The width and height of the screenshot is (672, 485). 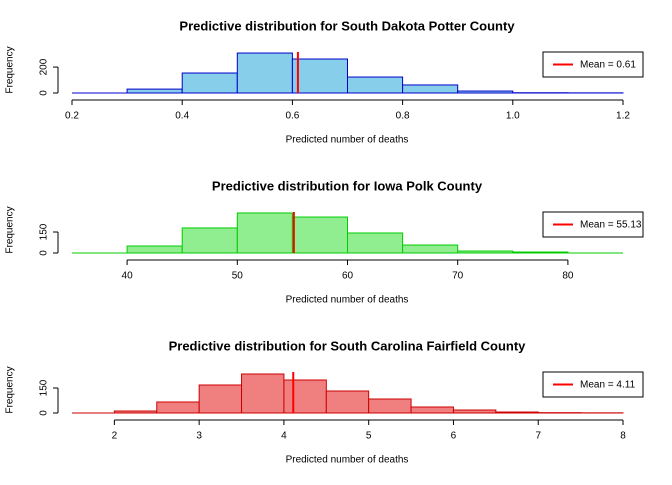 I want to click on x-tick-label: 0.4, so click(x=182, y=116).